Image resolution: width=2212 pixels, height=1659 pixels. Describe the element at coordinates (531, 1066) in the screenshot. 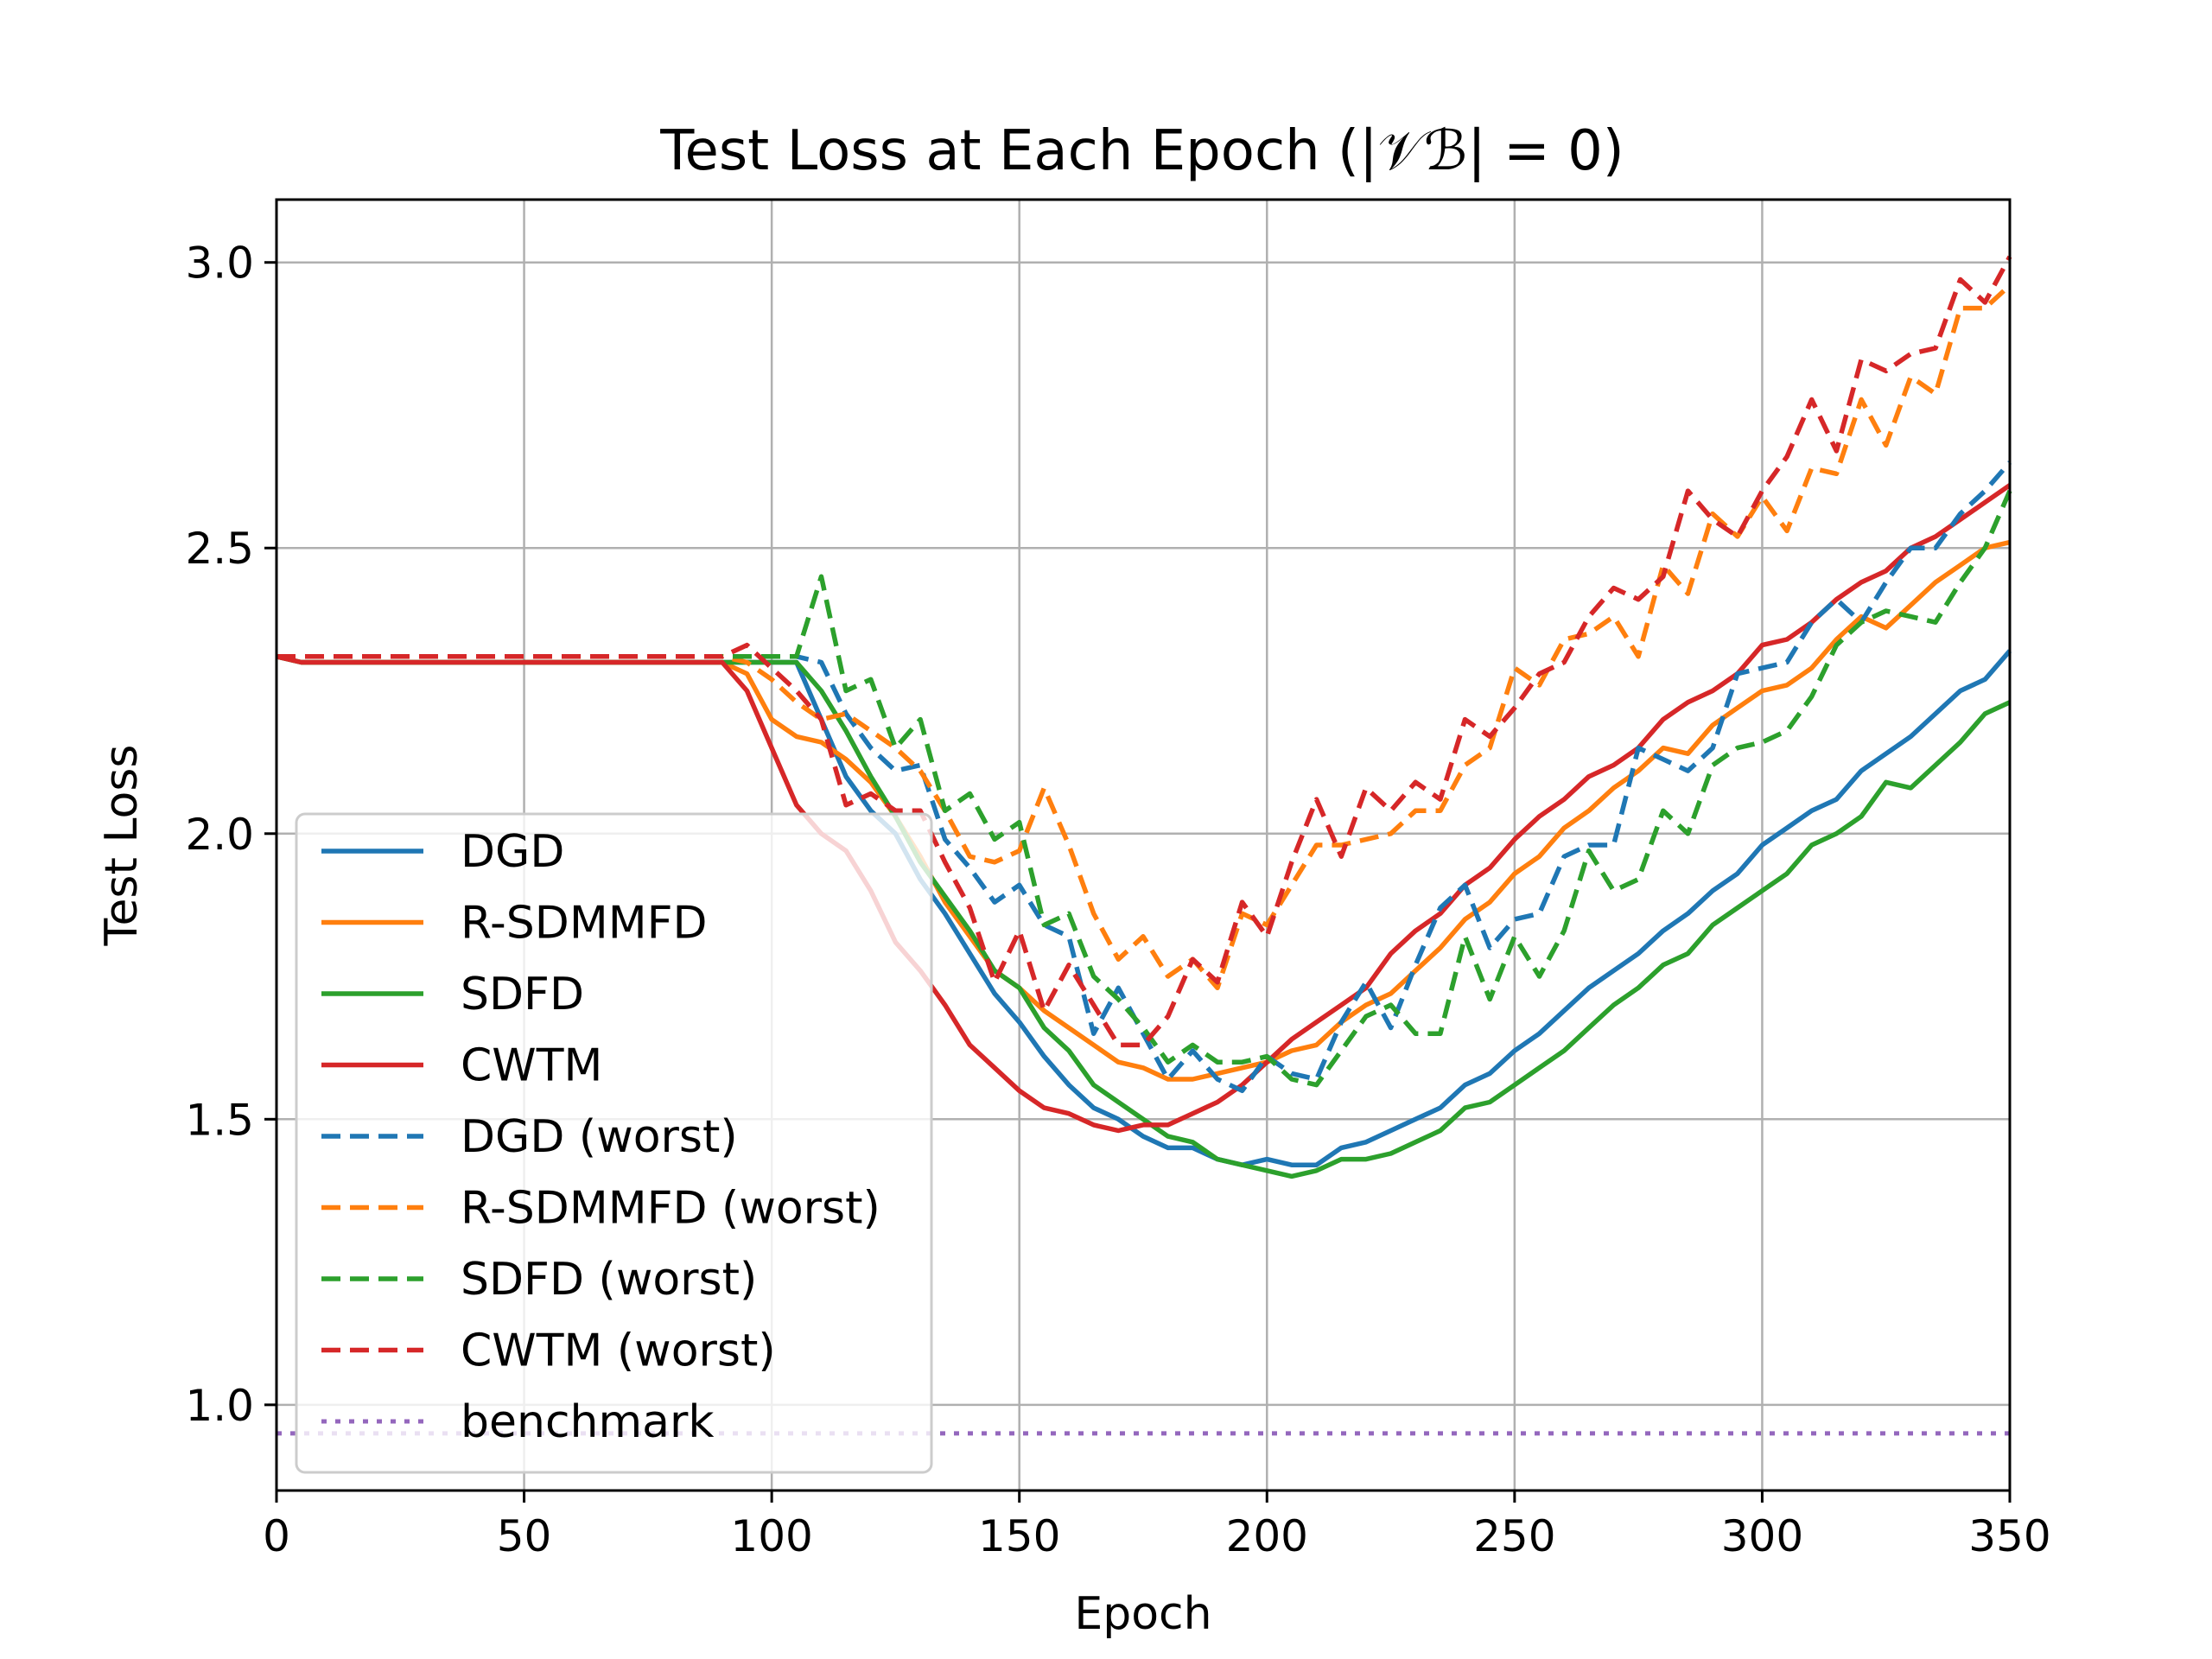

I see `legend-entry-label: CWTM` at that location.